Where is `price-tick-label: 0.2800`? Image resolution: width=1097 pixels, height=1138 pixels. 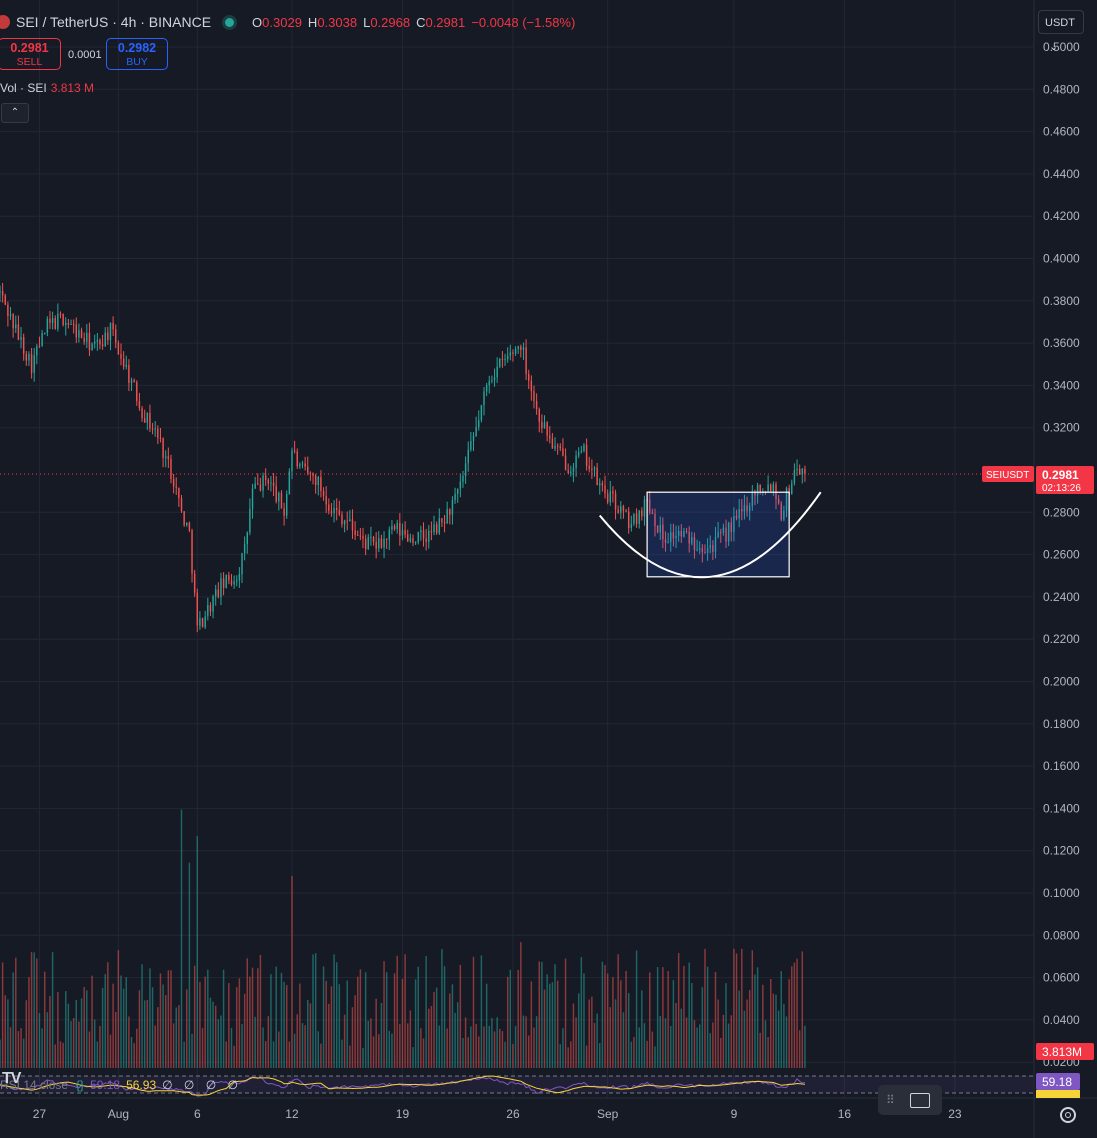
price-tick-label: 0.2800 is located at coordinates (1061, 512).